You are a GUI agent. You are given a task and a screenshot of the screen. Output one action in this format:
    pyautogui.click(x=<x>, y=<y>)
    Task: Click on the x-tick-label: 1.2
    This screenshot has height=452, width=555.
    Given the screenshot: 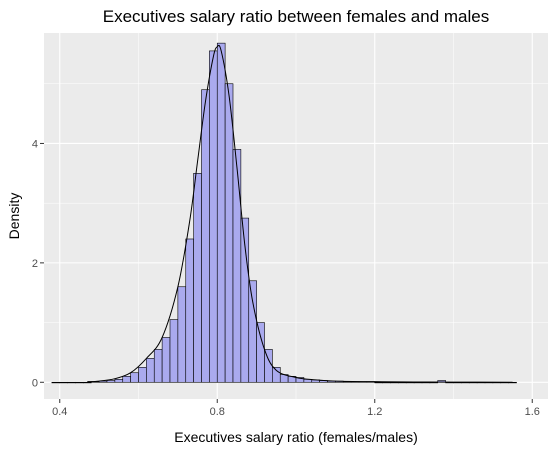 What is the action you would take?
    pyautogui.click(x=374, y=412)
    